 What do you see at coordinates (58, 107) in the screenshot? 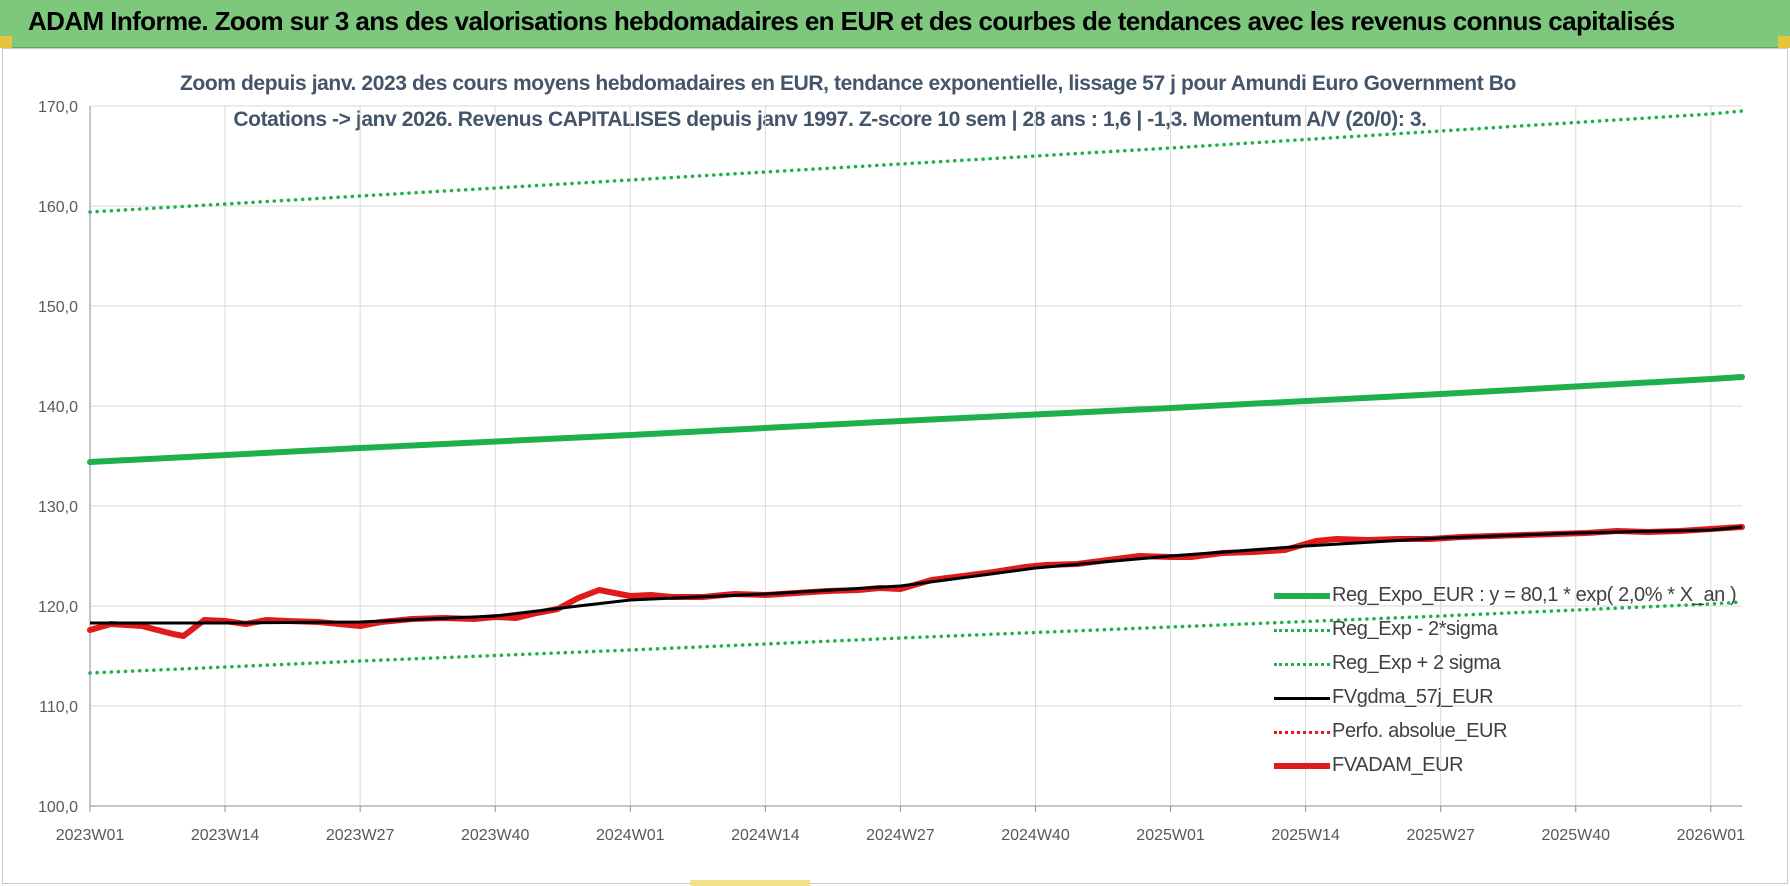
I see `y-tick-label: 170,0` at bounding box center [58, 107].